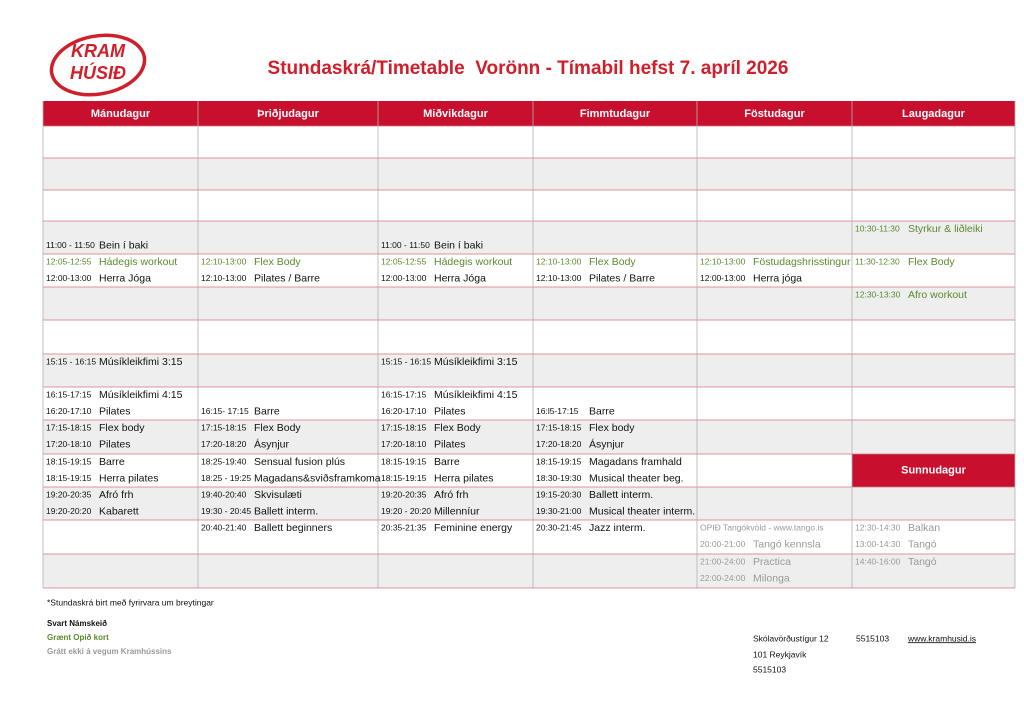  What do you see at coordinates (123, 245) in the screenshot?
I see `class-name: Bein í baki` at bounding box center [123, 245].